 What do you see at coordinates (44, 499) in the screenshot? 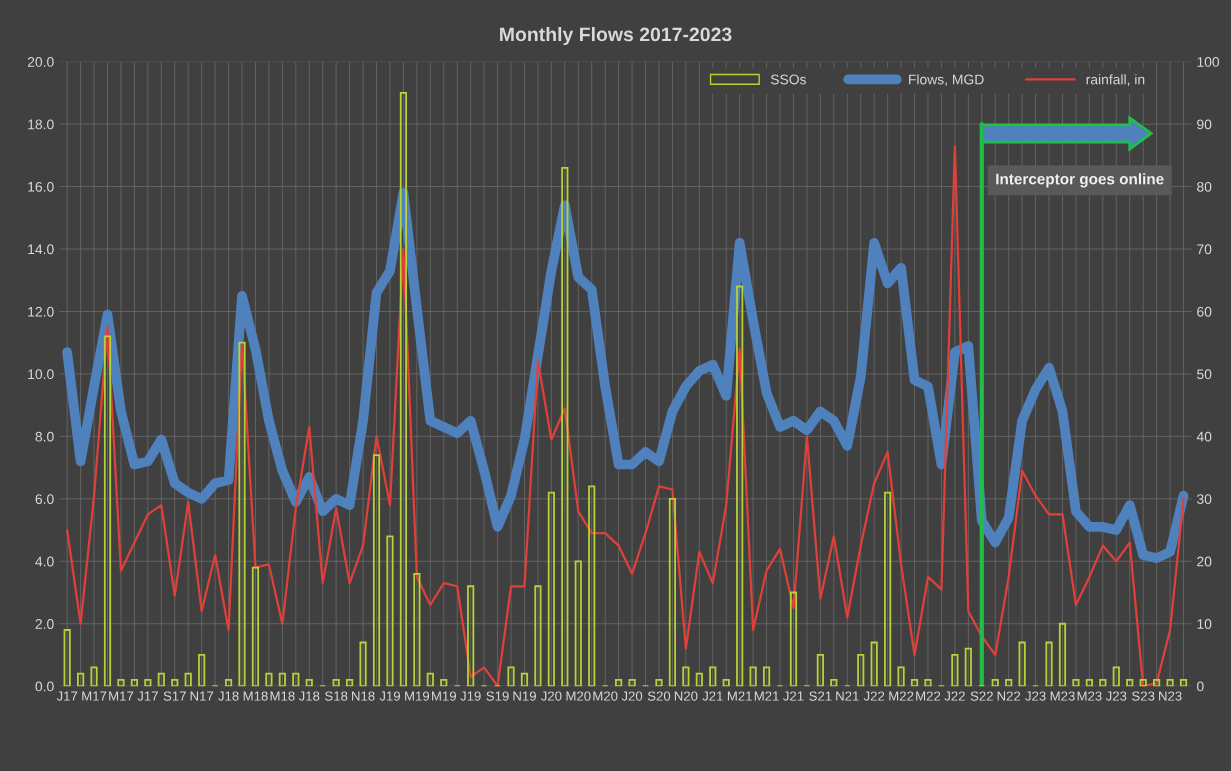
I see `y-tick-label: 6.0` at bounding box center [44, 499].